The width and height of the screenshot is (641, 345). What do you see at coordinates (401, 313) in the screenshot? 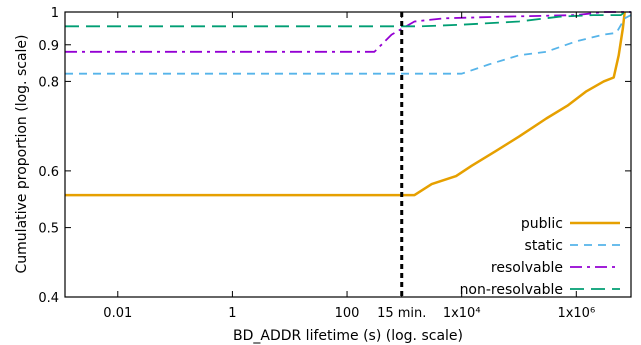
I see `x-tick-label: 15 min.` at bounding box center [401, 313].